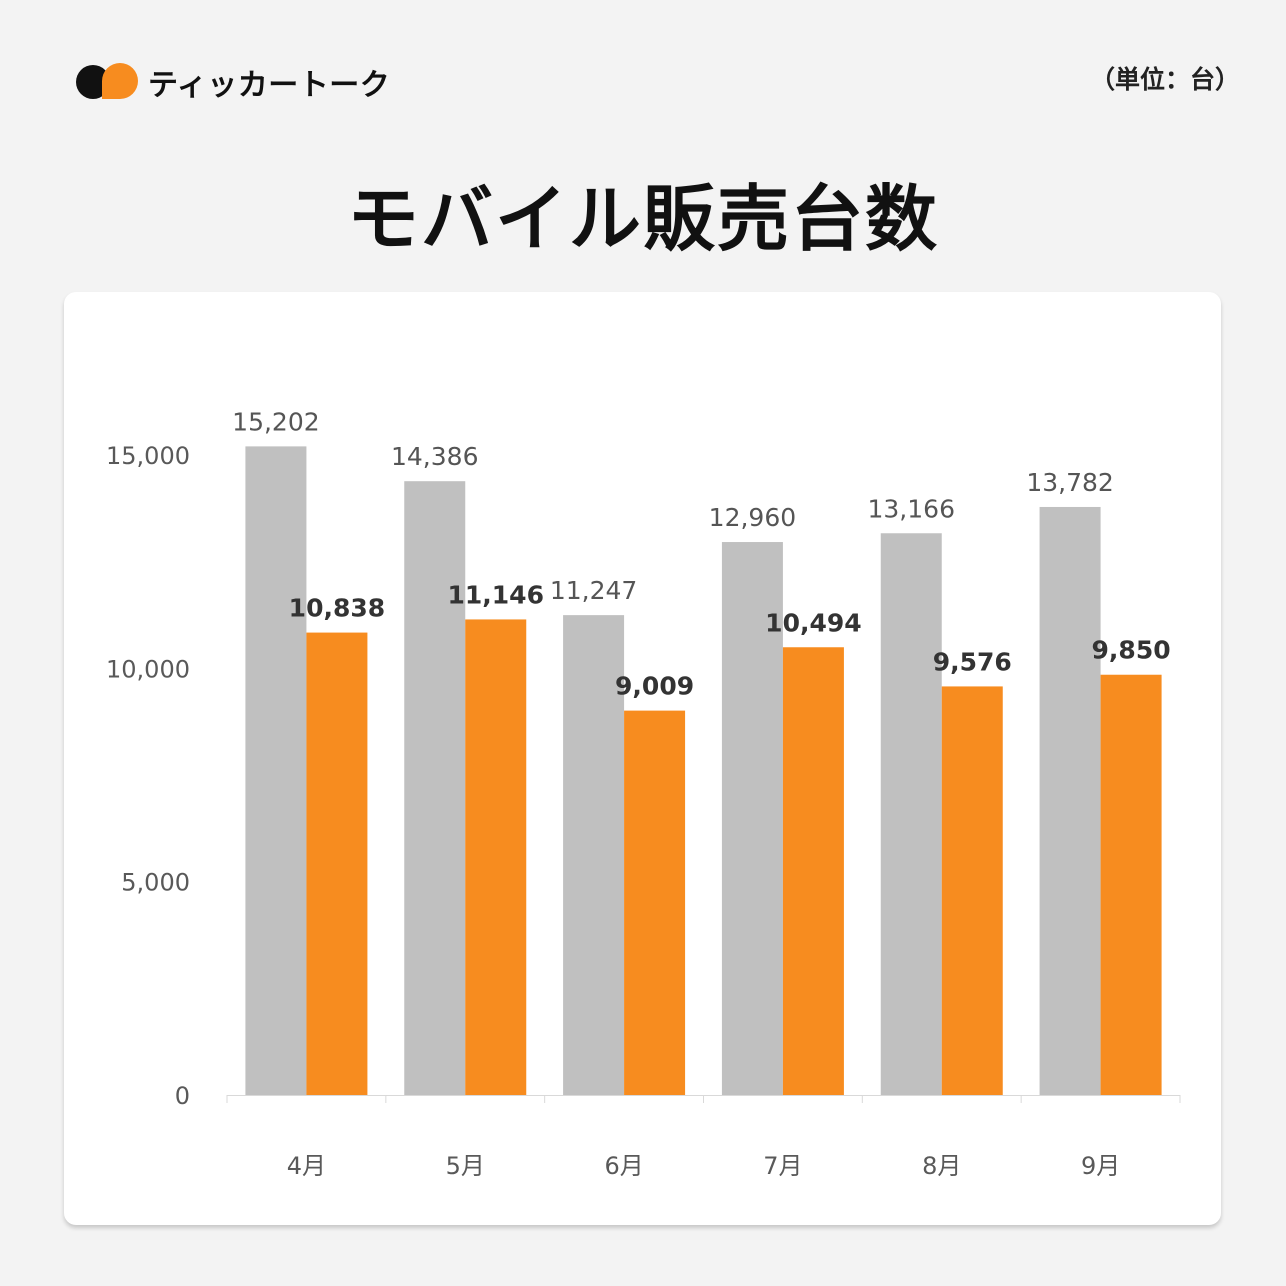  What do you see at coordinates (107, 82) in the screenshot?
I see `speech-bubble-logo-icon` at bounding box center [107, 82].